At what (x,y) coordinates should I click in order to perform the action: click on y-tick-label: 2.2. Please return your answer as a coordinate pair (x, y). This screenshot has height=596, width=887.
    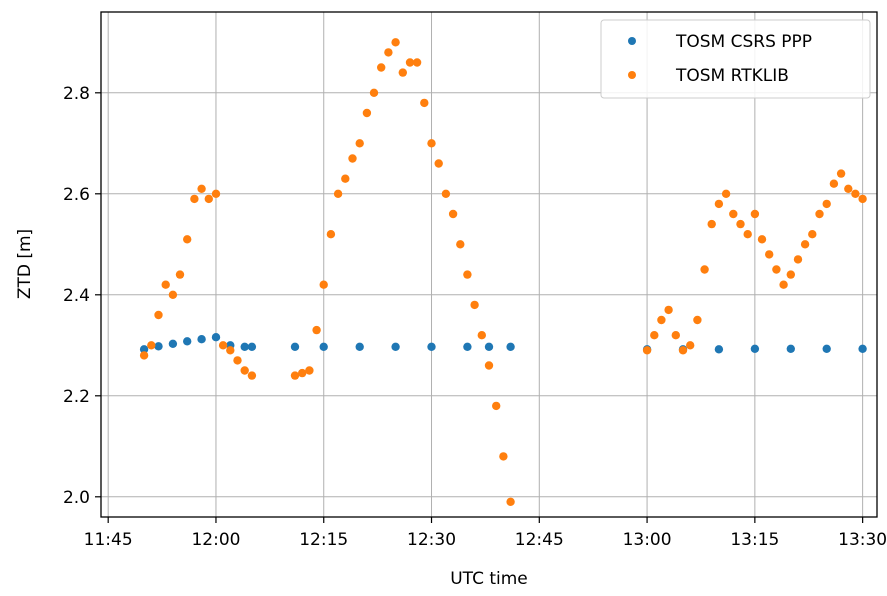
    Looking at the image, I should click on (76, 397).